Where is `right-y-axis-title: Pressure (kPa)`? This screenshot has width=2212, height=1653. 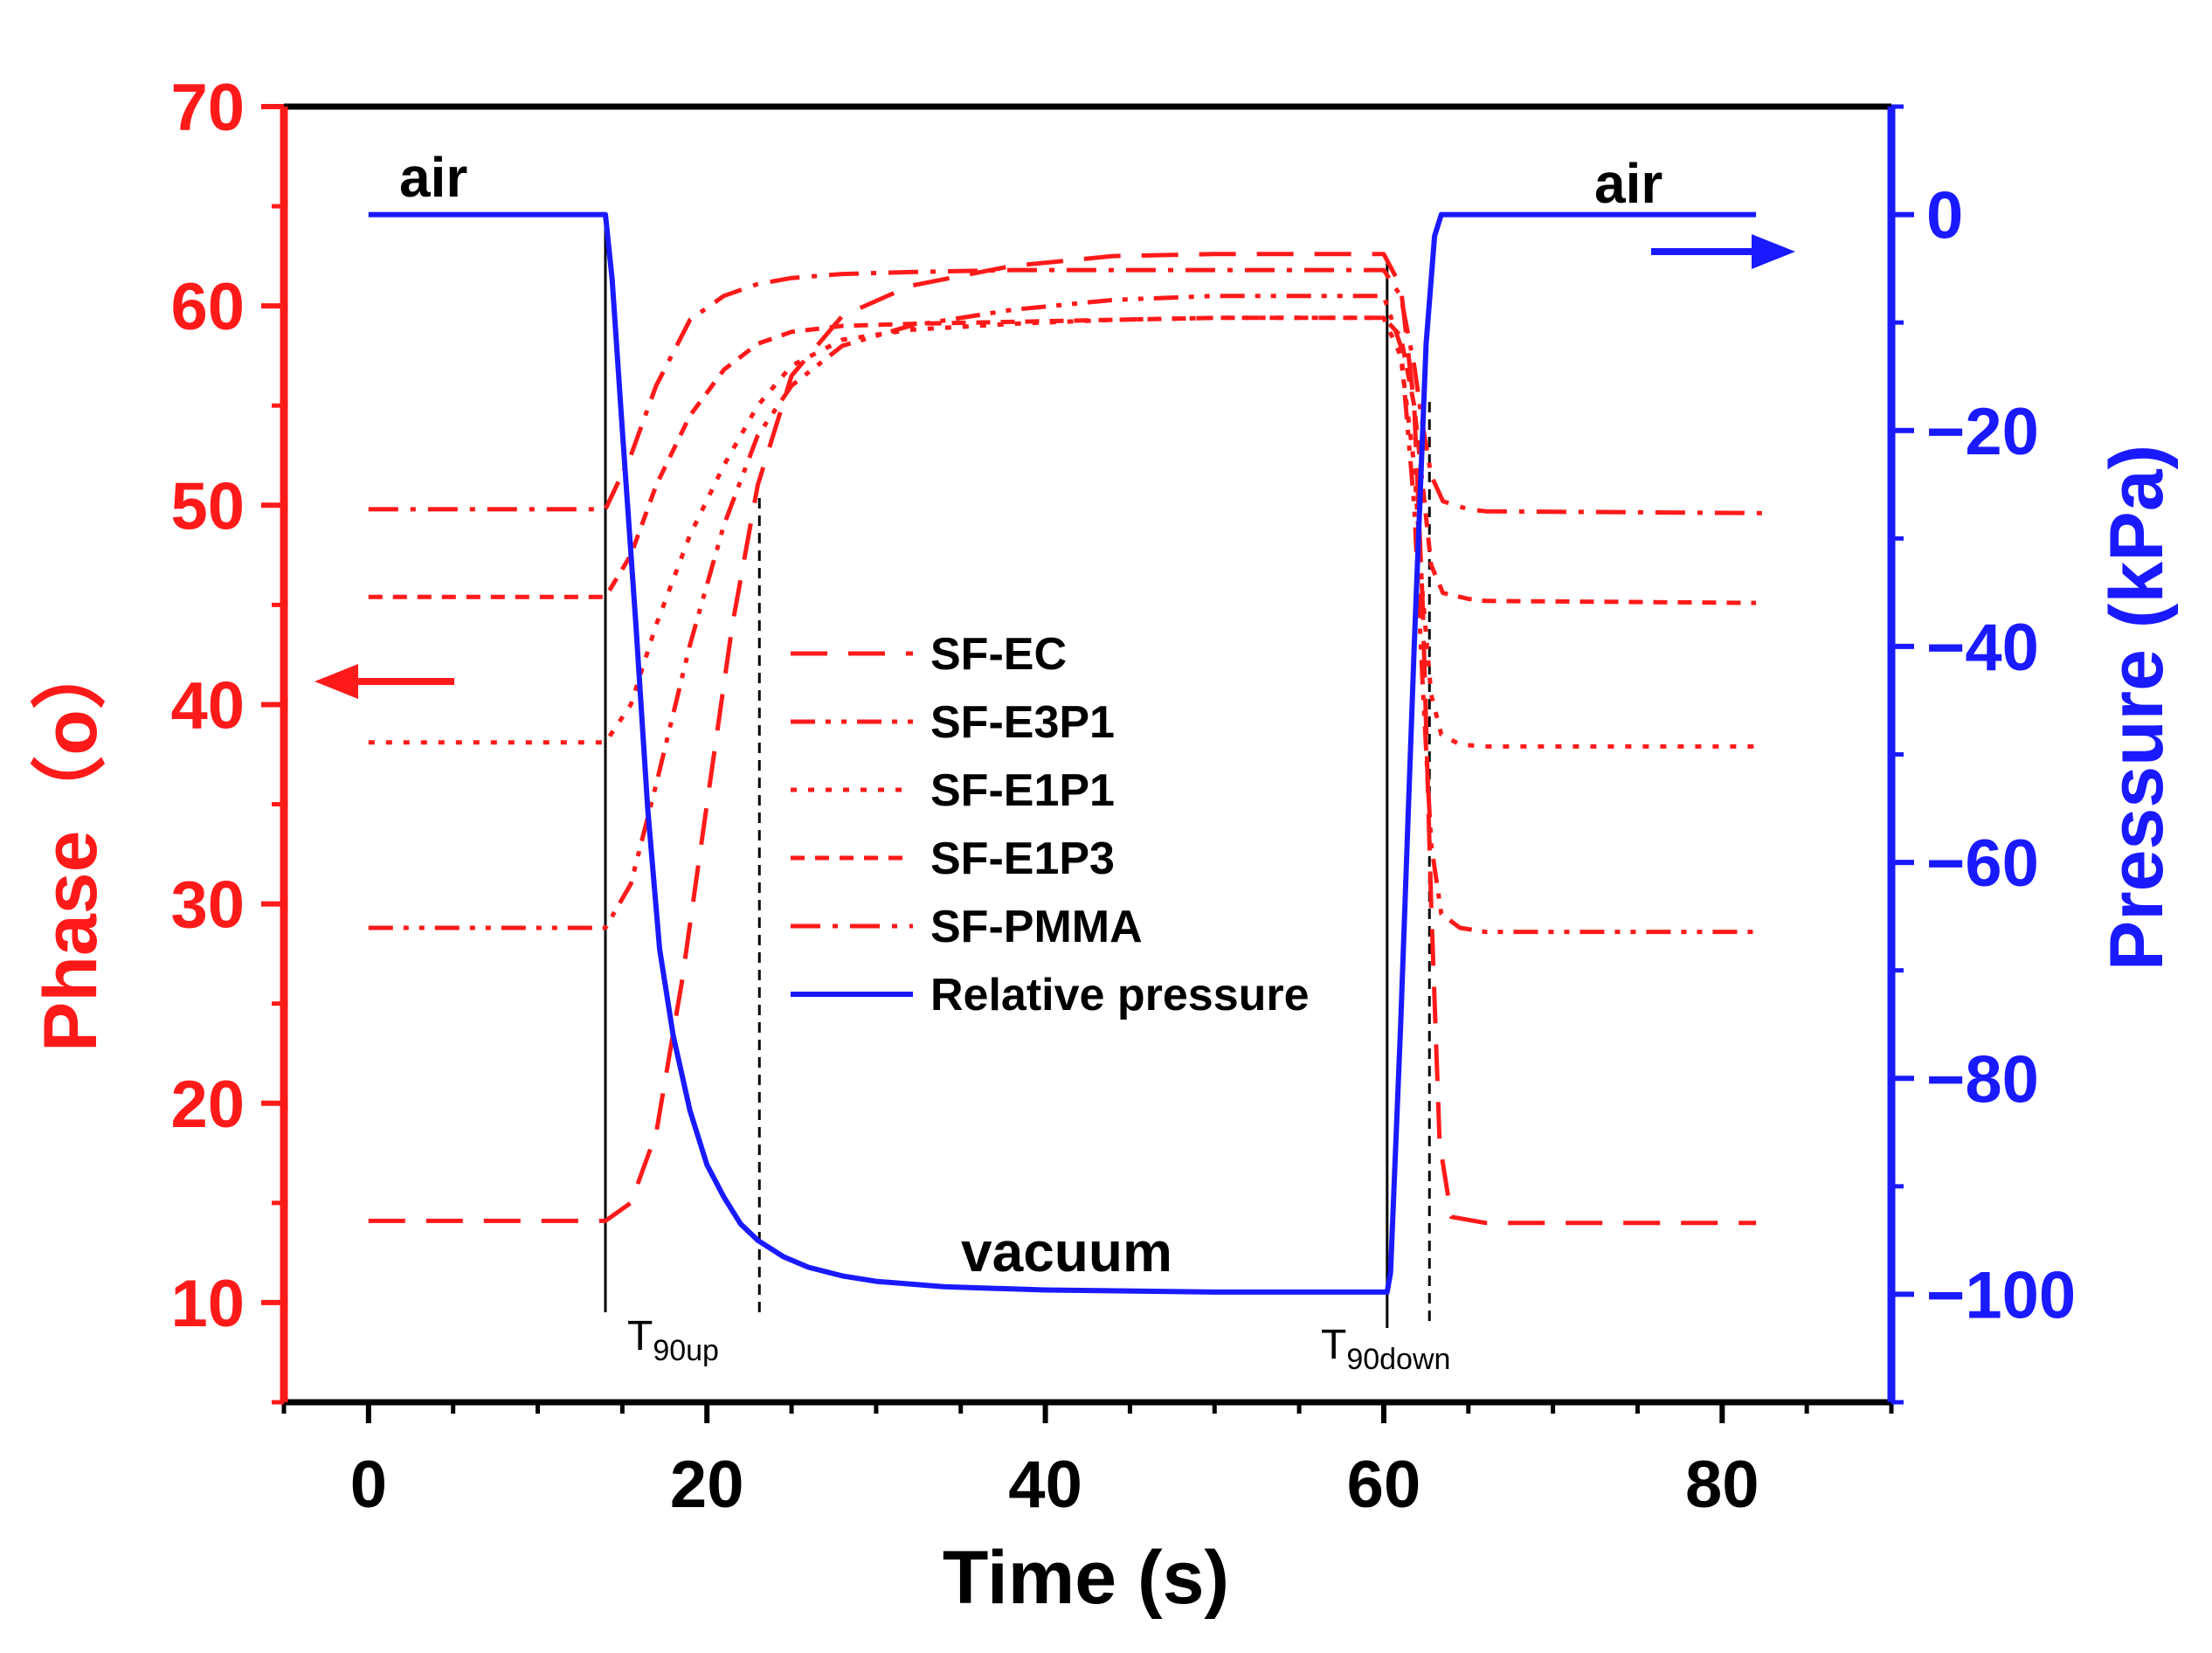 right-y-axis-title: Pressure (kPa) is located at coordinates (2137, 708).